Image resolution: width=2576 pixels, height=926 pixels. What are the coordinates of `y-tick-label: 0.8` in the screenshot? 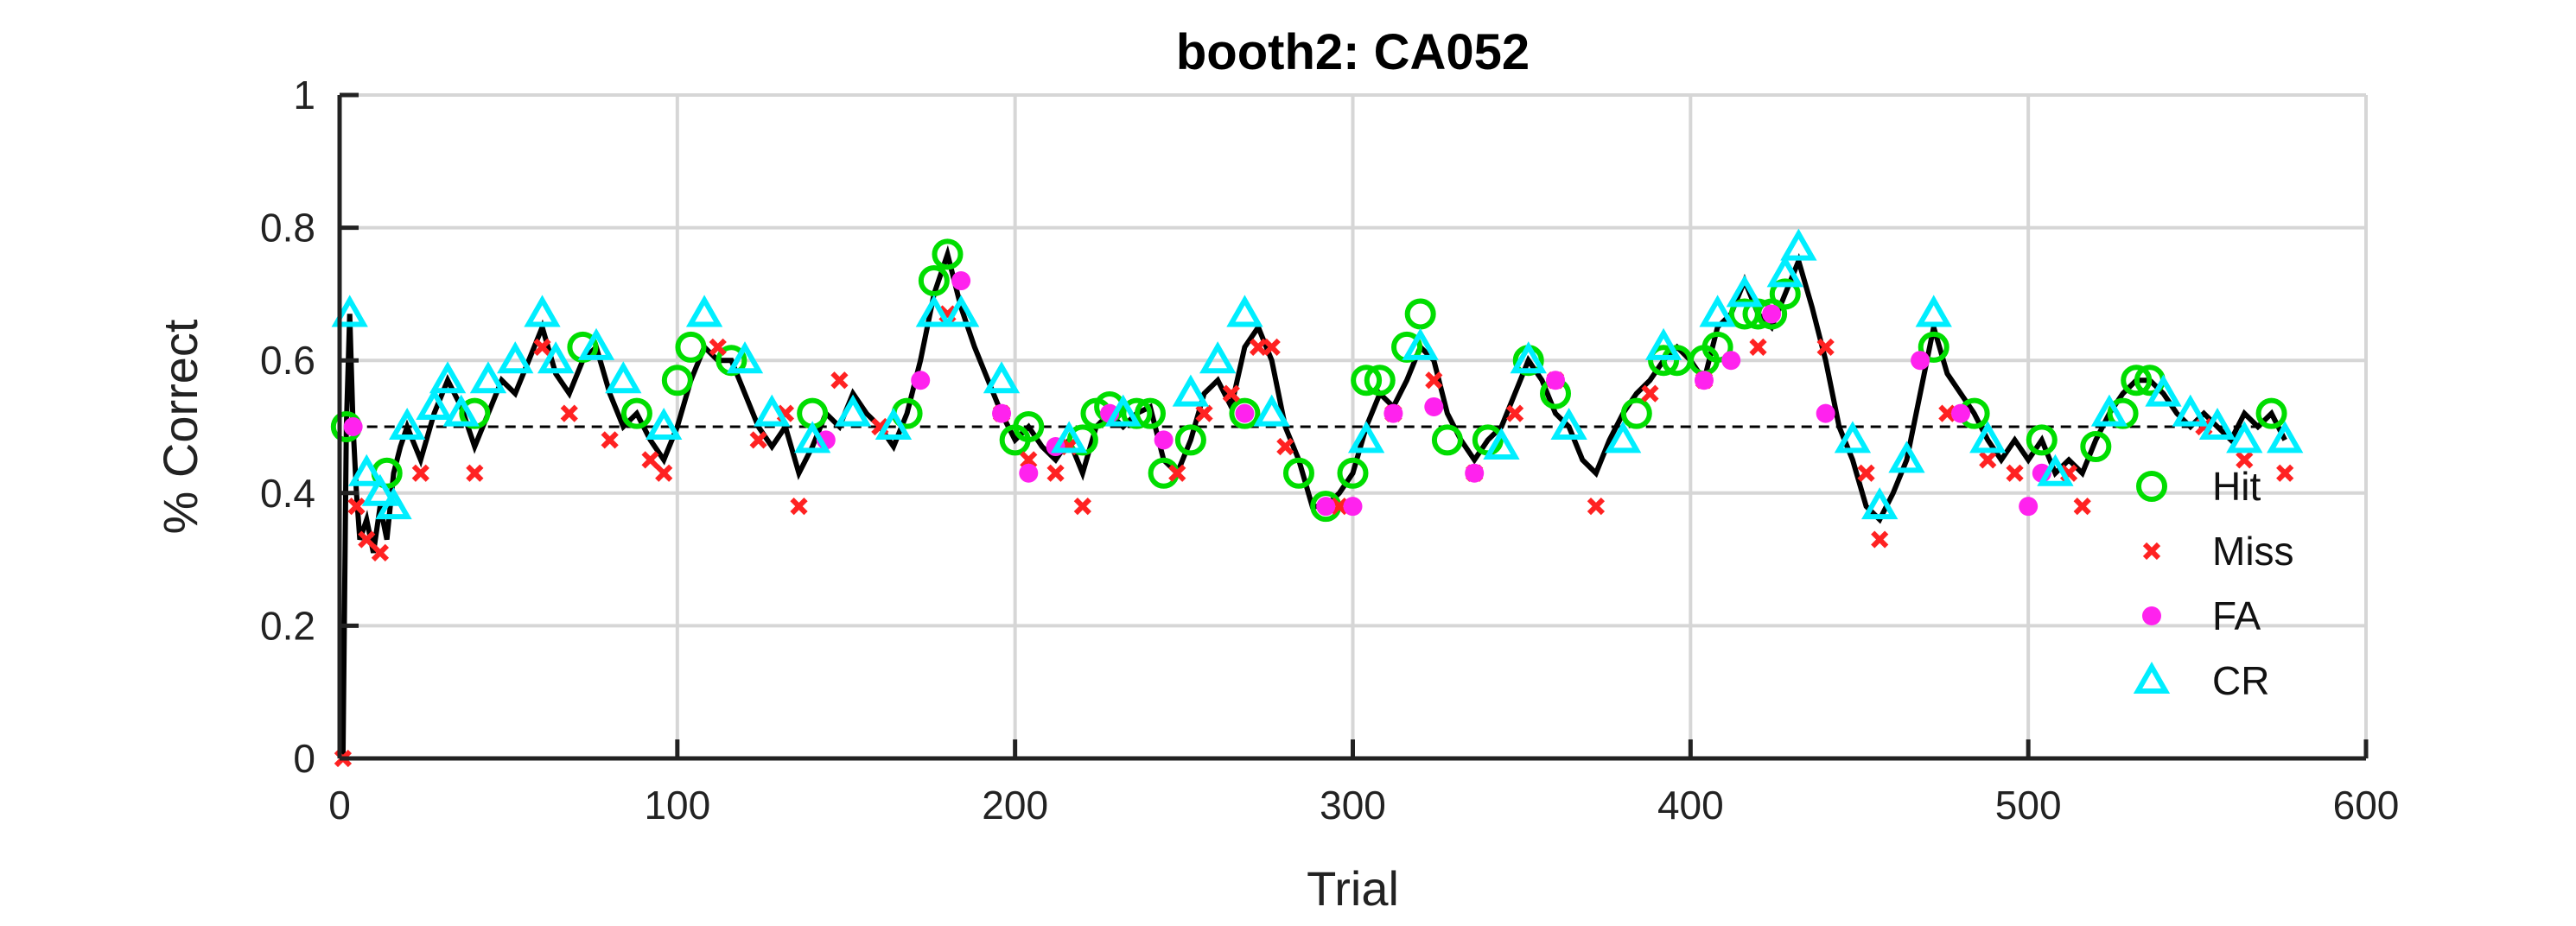 It's located at (288, 228).